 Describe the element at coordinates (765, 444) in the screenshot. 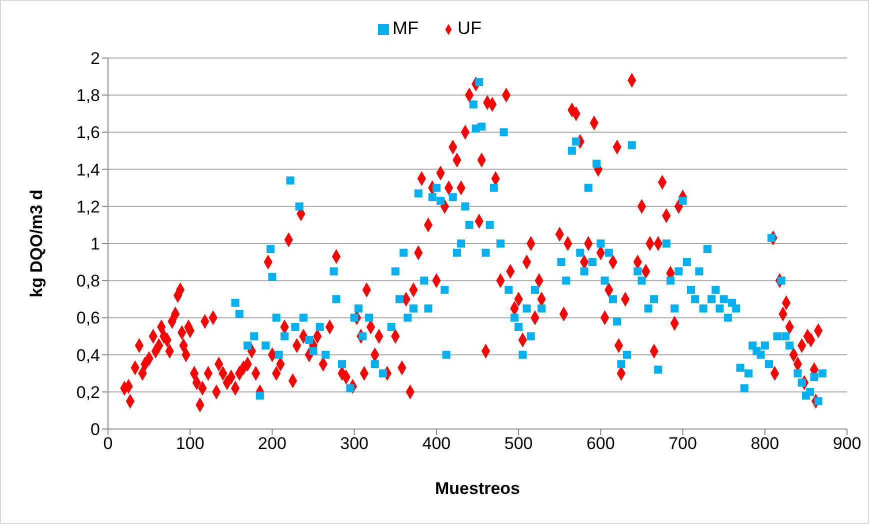

I see `x-tick-label: 800` at that location.